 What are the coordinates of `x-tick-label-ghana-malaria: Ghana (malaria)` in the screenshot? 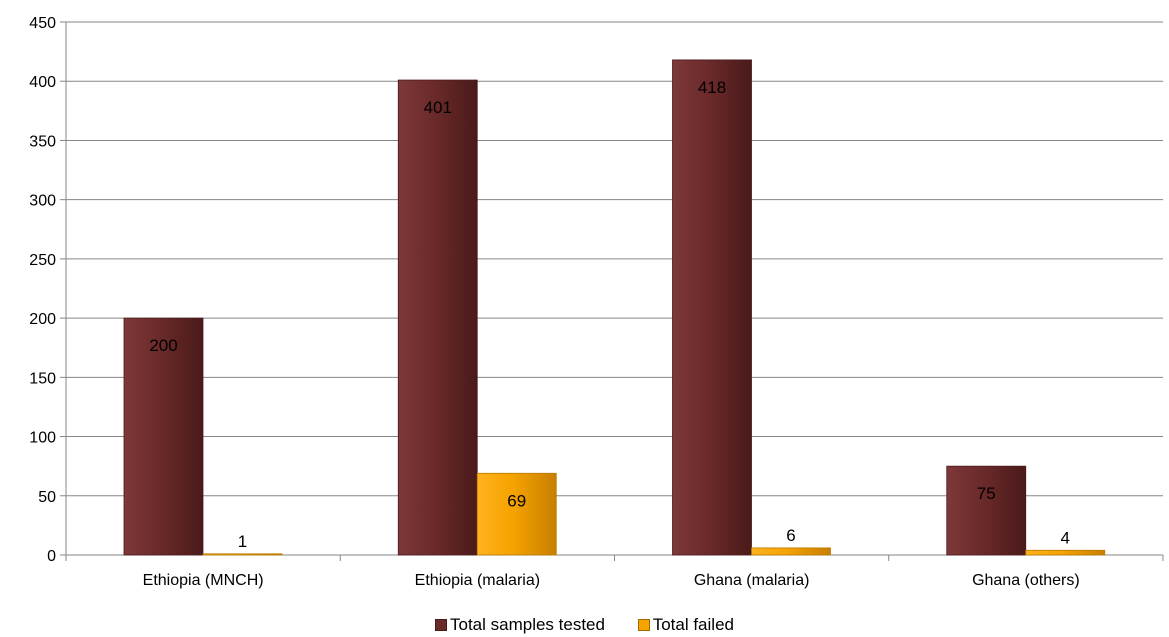 It's located at (752, 580).